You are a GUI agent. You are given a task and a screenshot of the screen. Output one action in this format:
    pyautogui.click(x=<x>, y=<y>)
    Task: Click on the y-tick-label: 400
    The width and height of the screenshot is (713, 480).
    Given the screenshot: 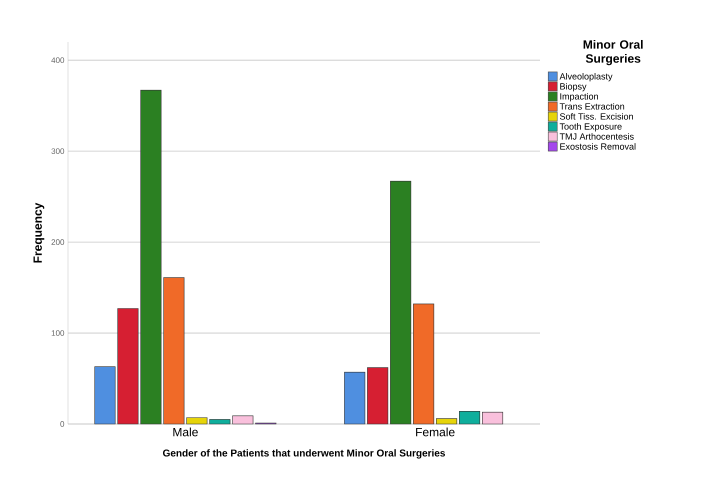 What is the action you would take?
    pyautogui.click(x=57, y=60)
    